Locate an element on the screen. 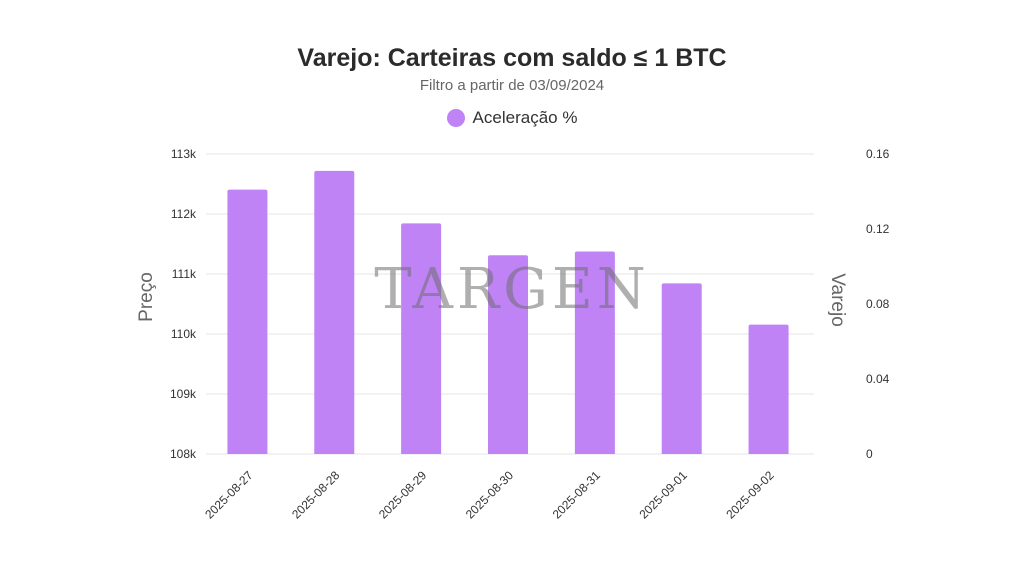 The height and width of the screenshot is (576, 1024). x-tick-label: 2025-08-31 is located at coordinates (577, 495).